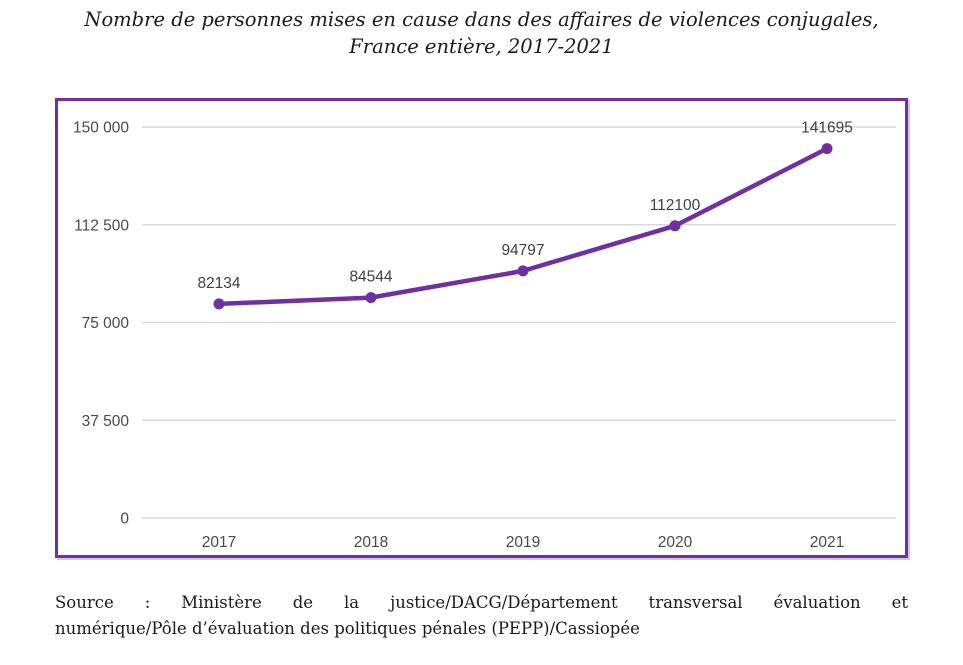 Image resolution: width=963 pixels, height=665 pixels. Describe the element at coordinates (106, 323) in the screenshot. I see `y-axis-tick-label: 75 000` at that location.